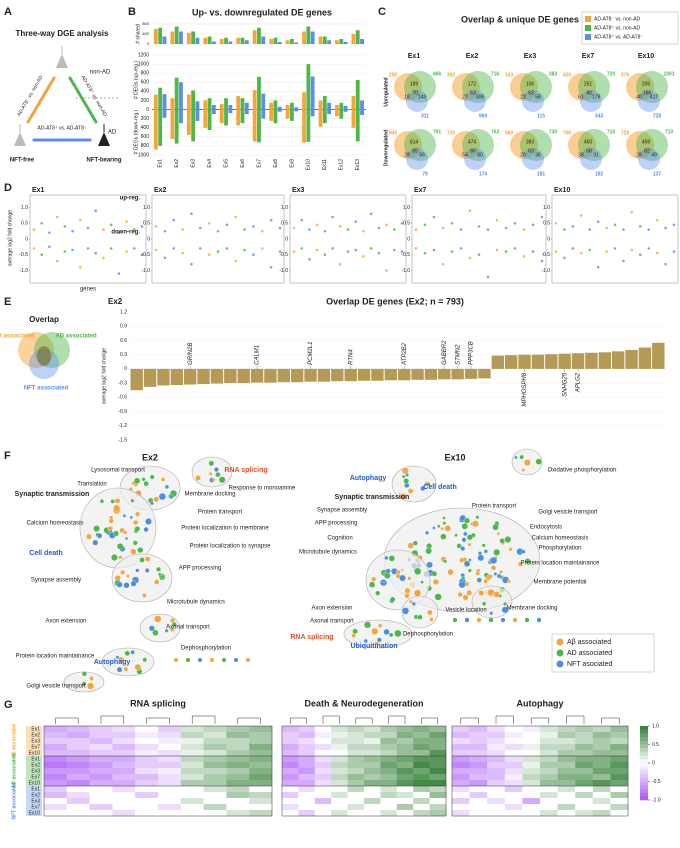 The width and height of the screenshot is (680, 848). Describe the element at coordinates (538, 97) in the screenshot. I see `venn-count: 58` at that location.